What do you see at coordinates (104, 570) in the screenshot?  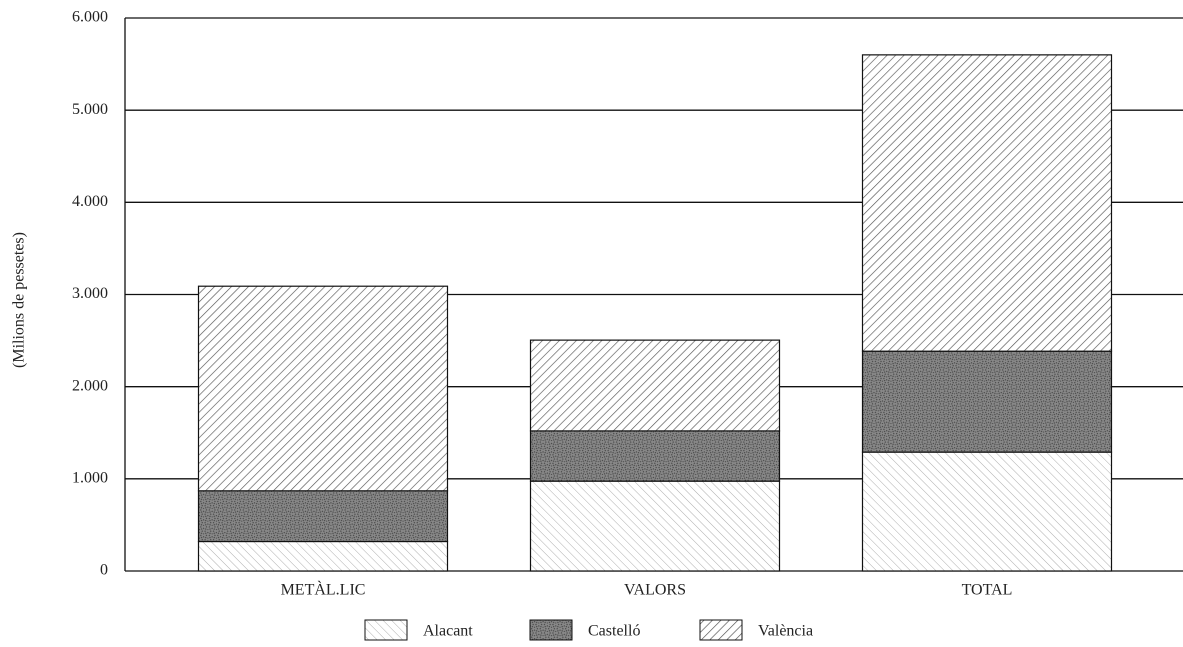 I see `y-tick-label: 0` at bounding box center [104, 570].